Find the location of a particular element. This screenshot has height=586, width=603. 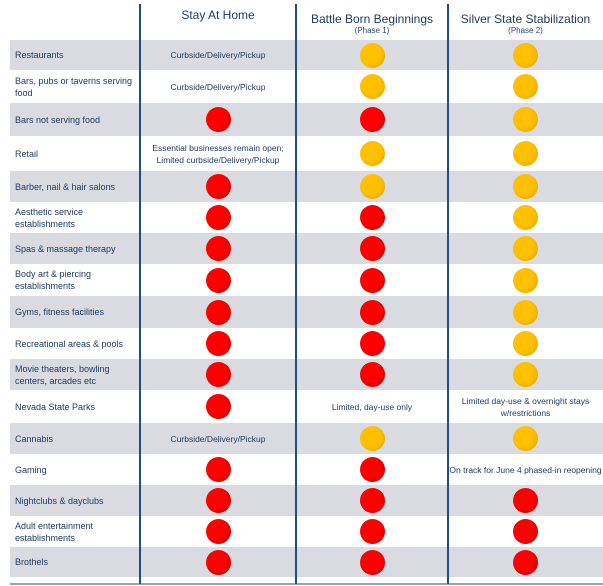

row-label: Spas & massage therapy is located at coordinates (65, 248).